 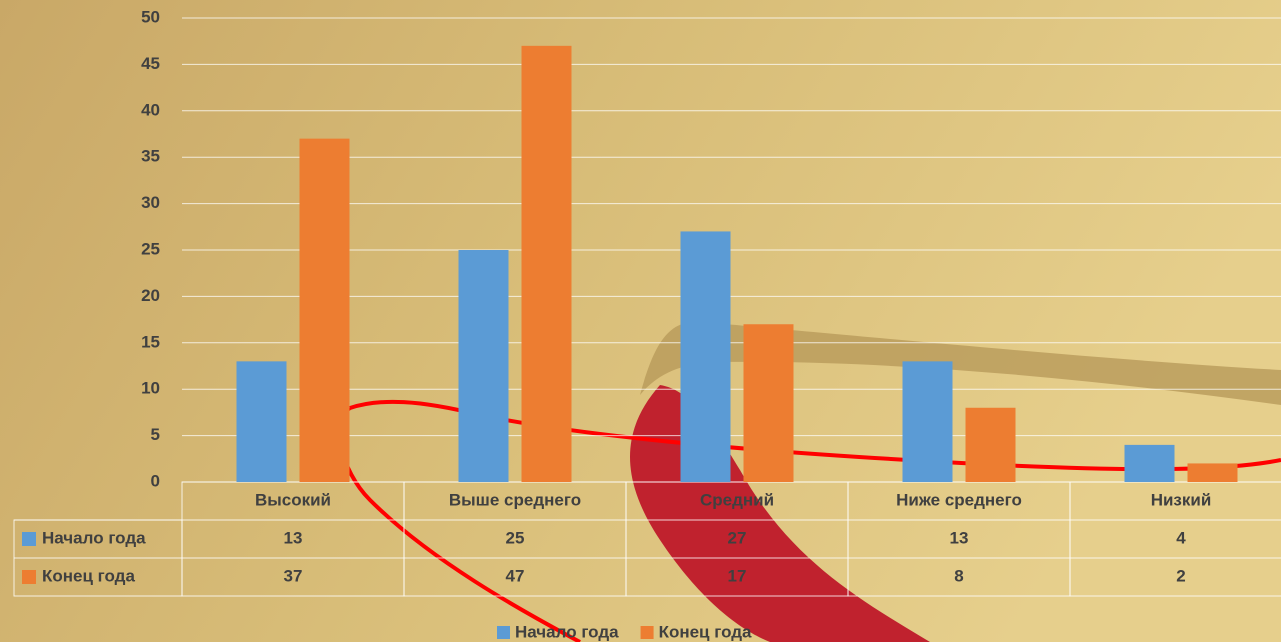 I want to click on table-value: 4, so click(x=1181, y=537).